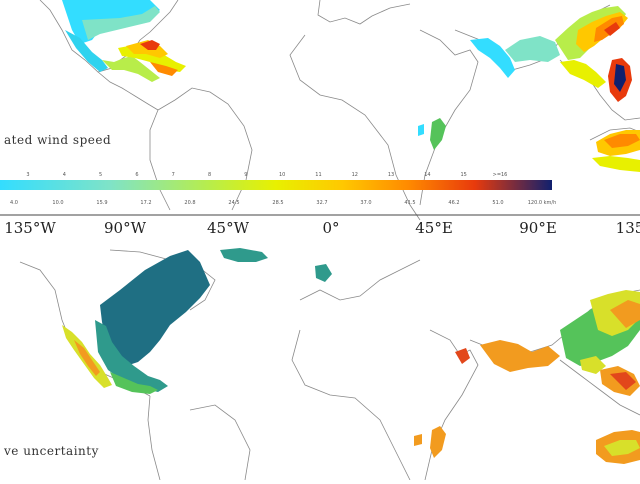  I want to click on colorbar-lower-tick: 10.0, so click(58, 203).